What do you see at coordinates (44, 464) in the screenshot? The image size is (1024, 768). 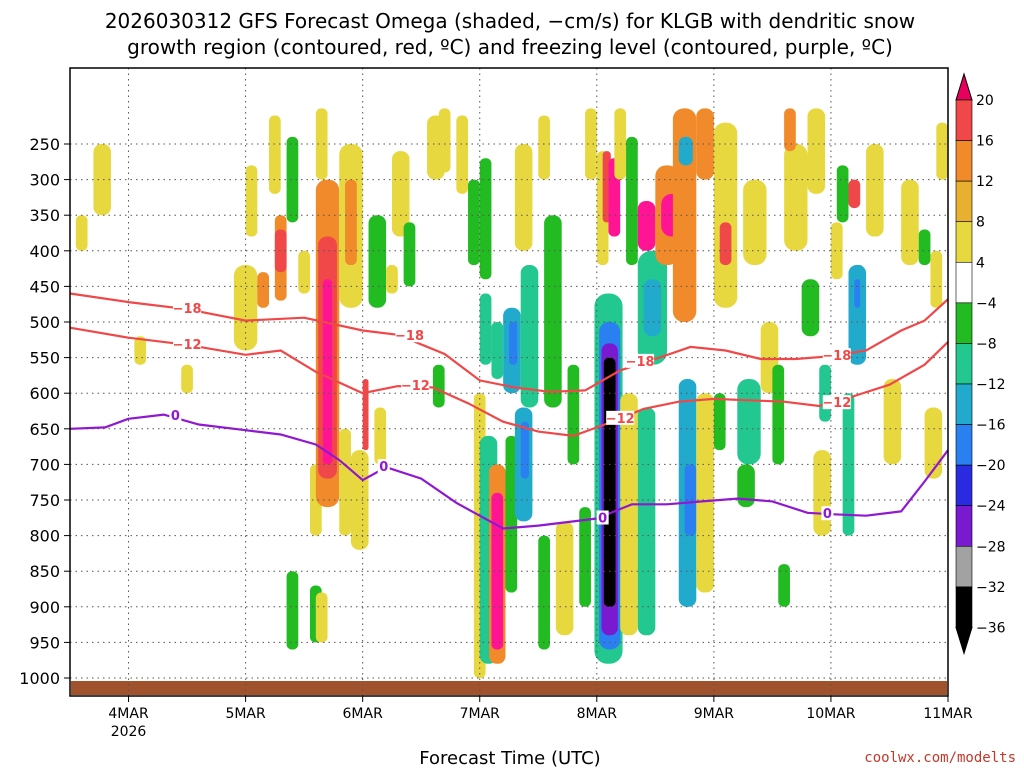 I see `y-tick-label-700: 700` at bounding box center [44, 464].